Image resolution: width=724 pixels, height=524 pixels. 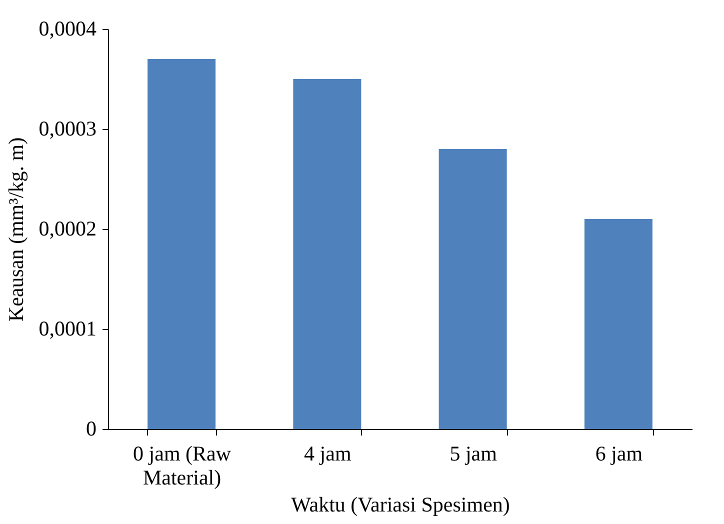 What do you see at coordinates (67, 128) in the screenshot?
I see `y-tick-label: 0,0003` at bounding box center [67, 128].